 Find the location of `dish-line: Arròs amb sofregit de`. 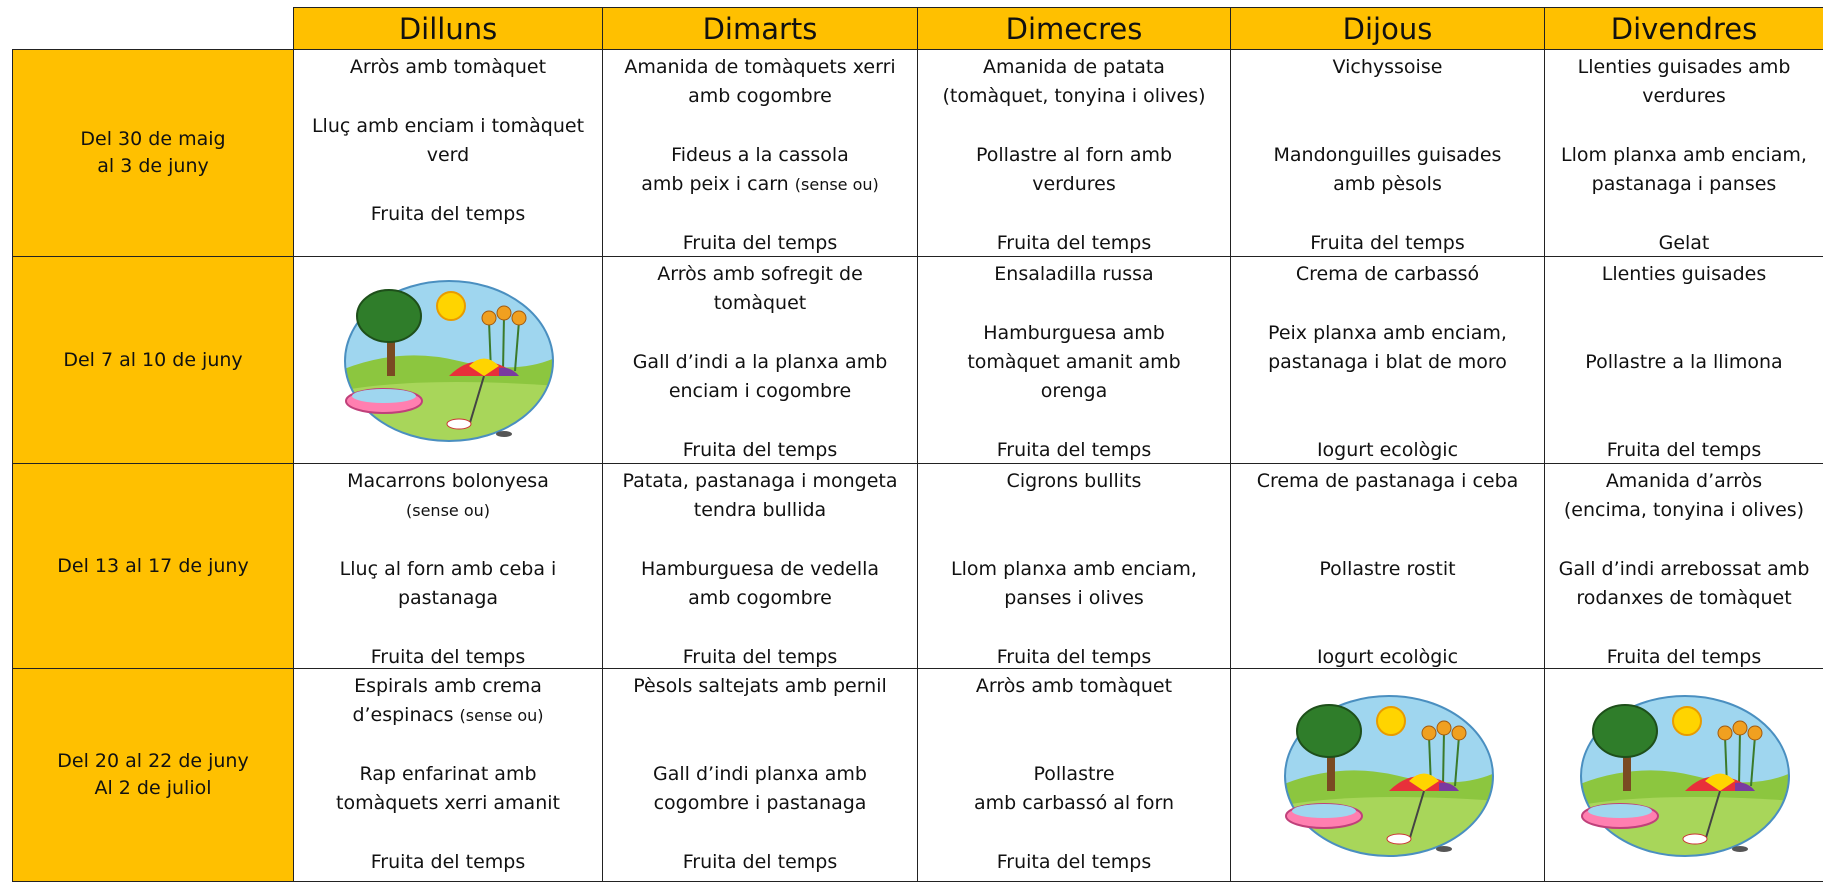

dish-line: Arròs amb sofregit de is located at coordinates (760, 274).